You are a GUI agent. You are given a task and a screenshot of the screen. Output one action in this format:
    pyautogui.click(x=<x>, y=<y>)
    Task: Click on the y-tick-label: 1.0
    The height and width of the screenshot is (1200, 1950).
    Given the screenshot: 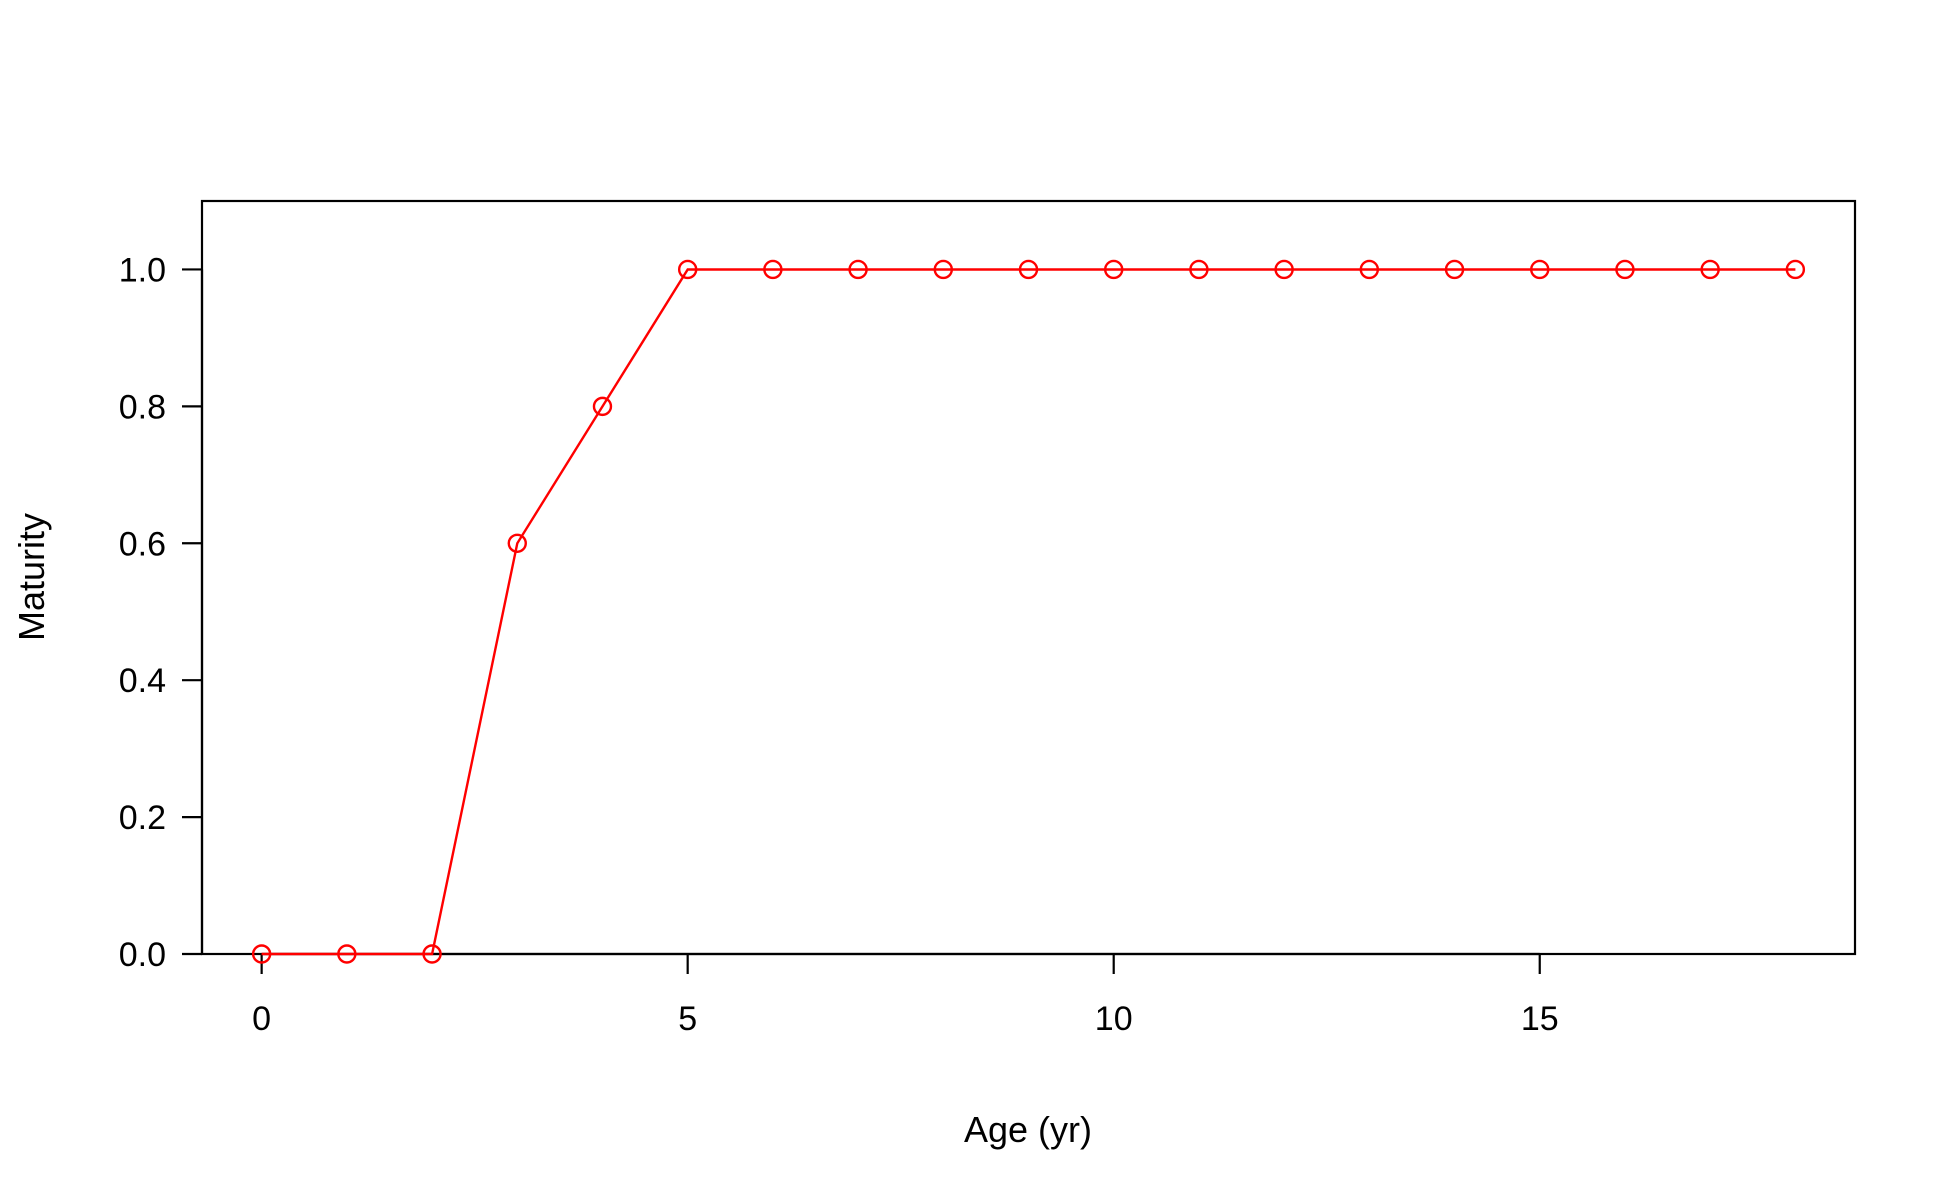 What is the action you would take?
    pyautogui.click(x=142, y=270)
    